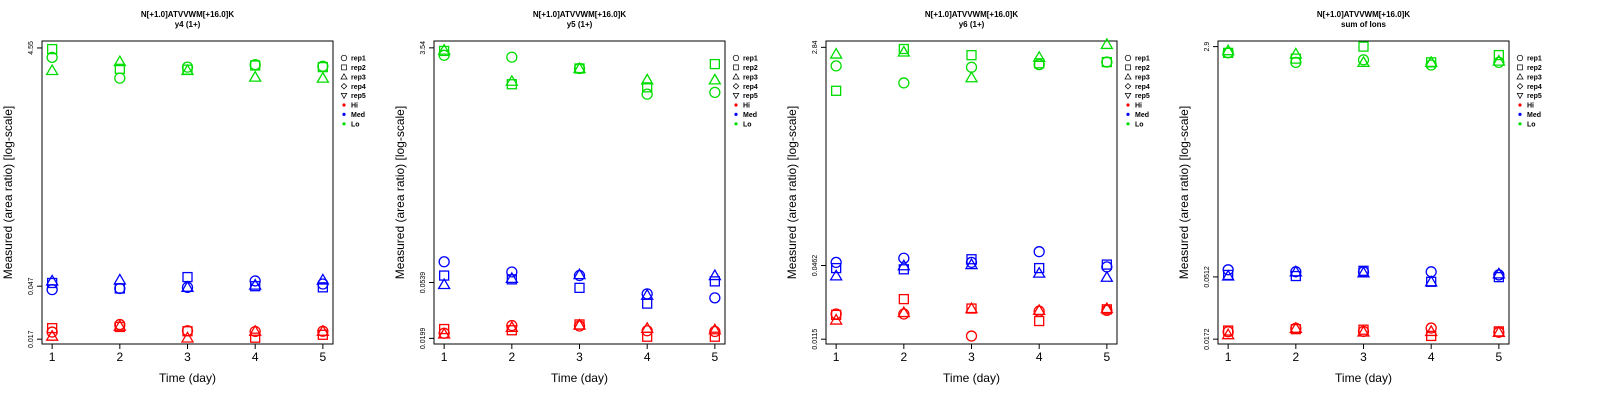  What do you see at coordinates (188, 24) in the screenshot?
I see `chart-subtitle: y4 (1+)` at bounding box center [188, 24].